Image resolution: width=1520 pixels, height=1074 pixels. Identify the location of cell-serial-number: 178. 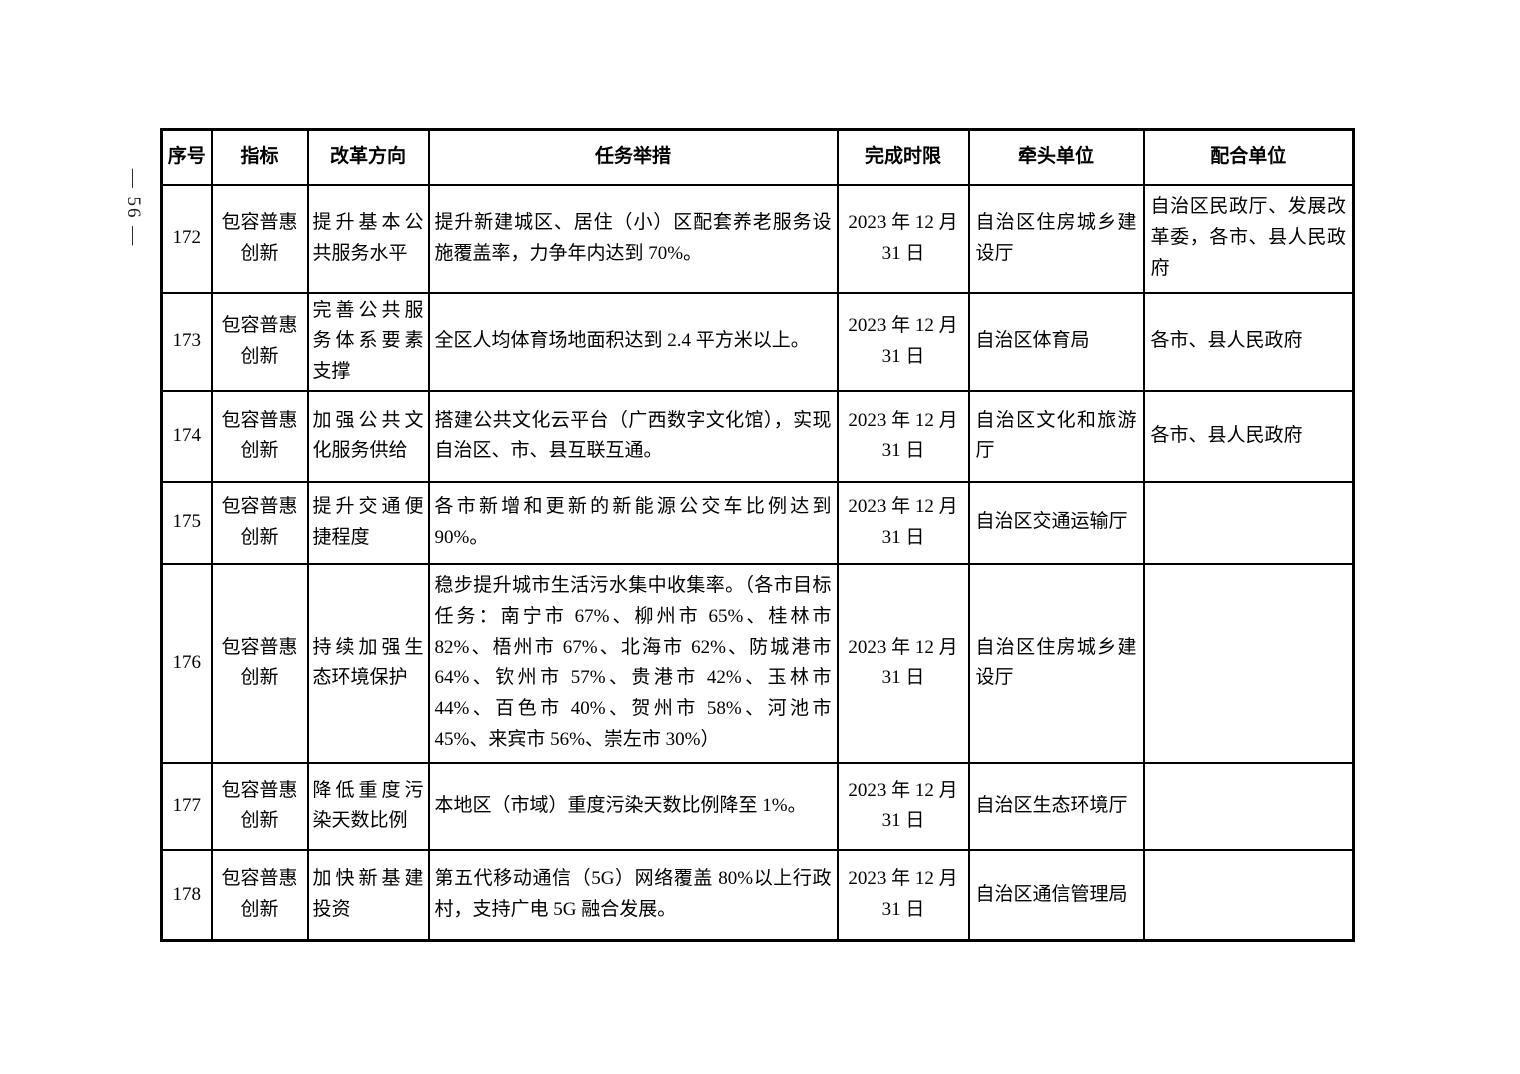
(186, 895).